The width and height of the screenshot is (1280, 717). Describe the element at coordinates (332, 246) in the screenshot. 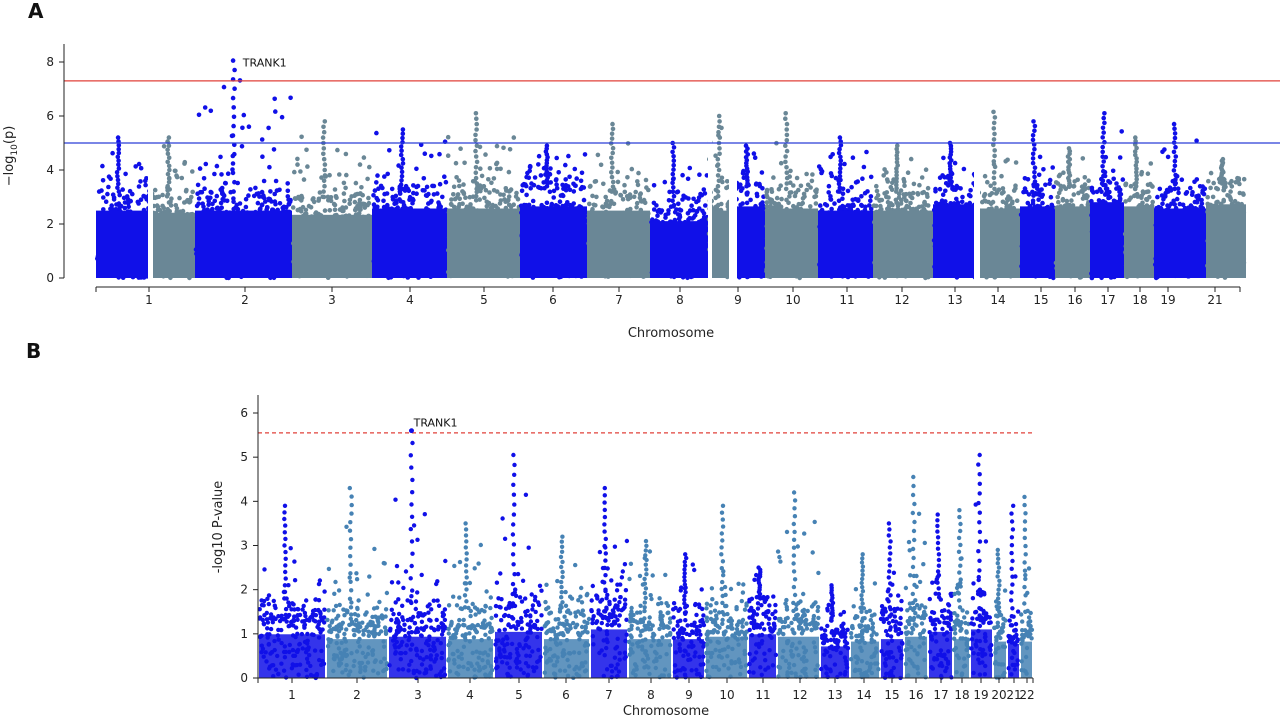

I see `chromosome-4-dense-band` at that location.